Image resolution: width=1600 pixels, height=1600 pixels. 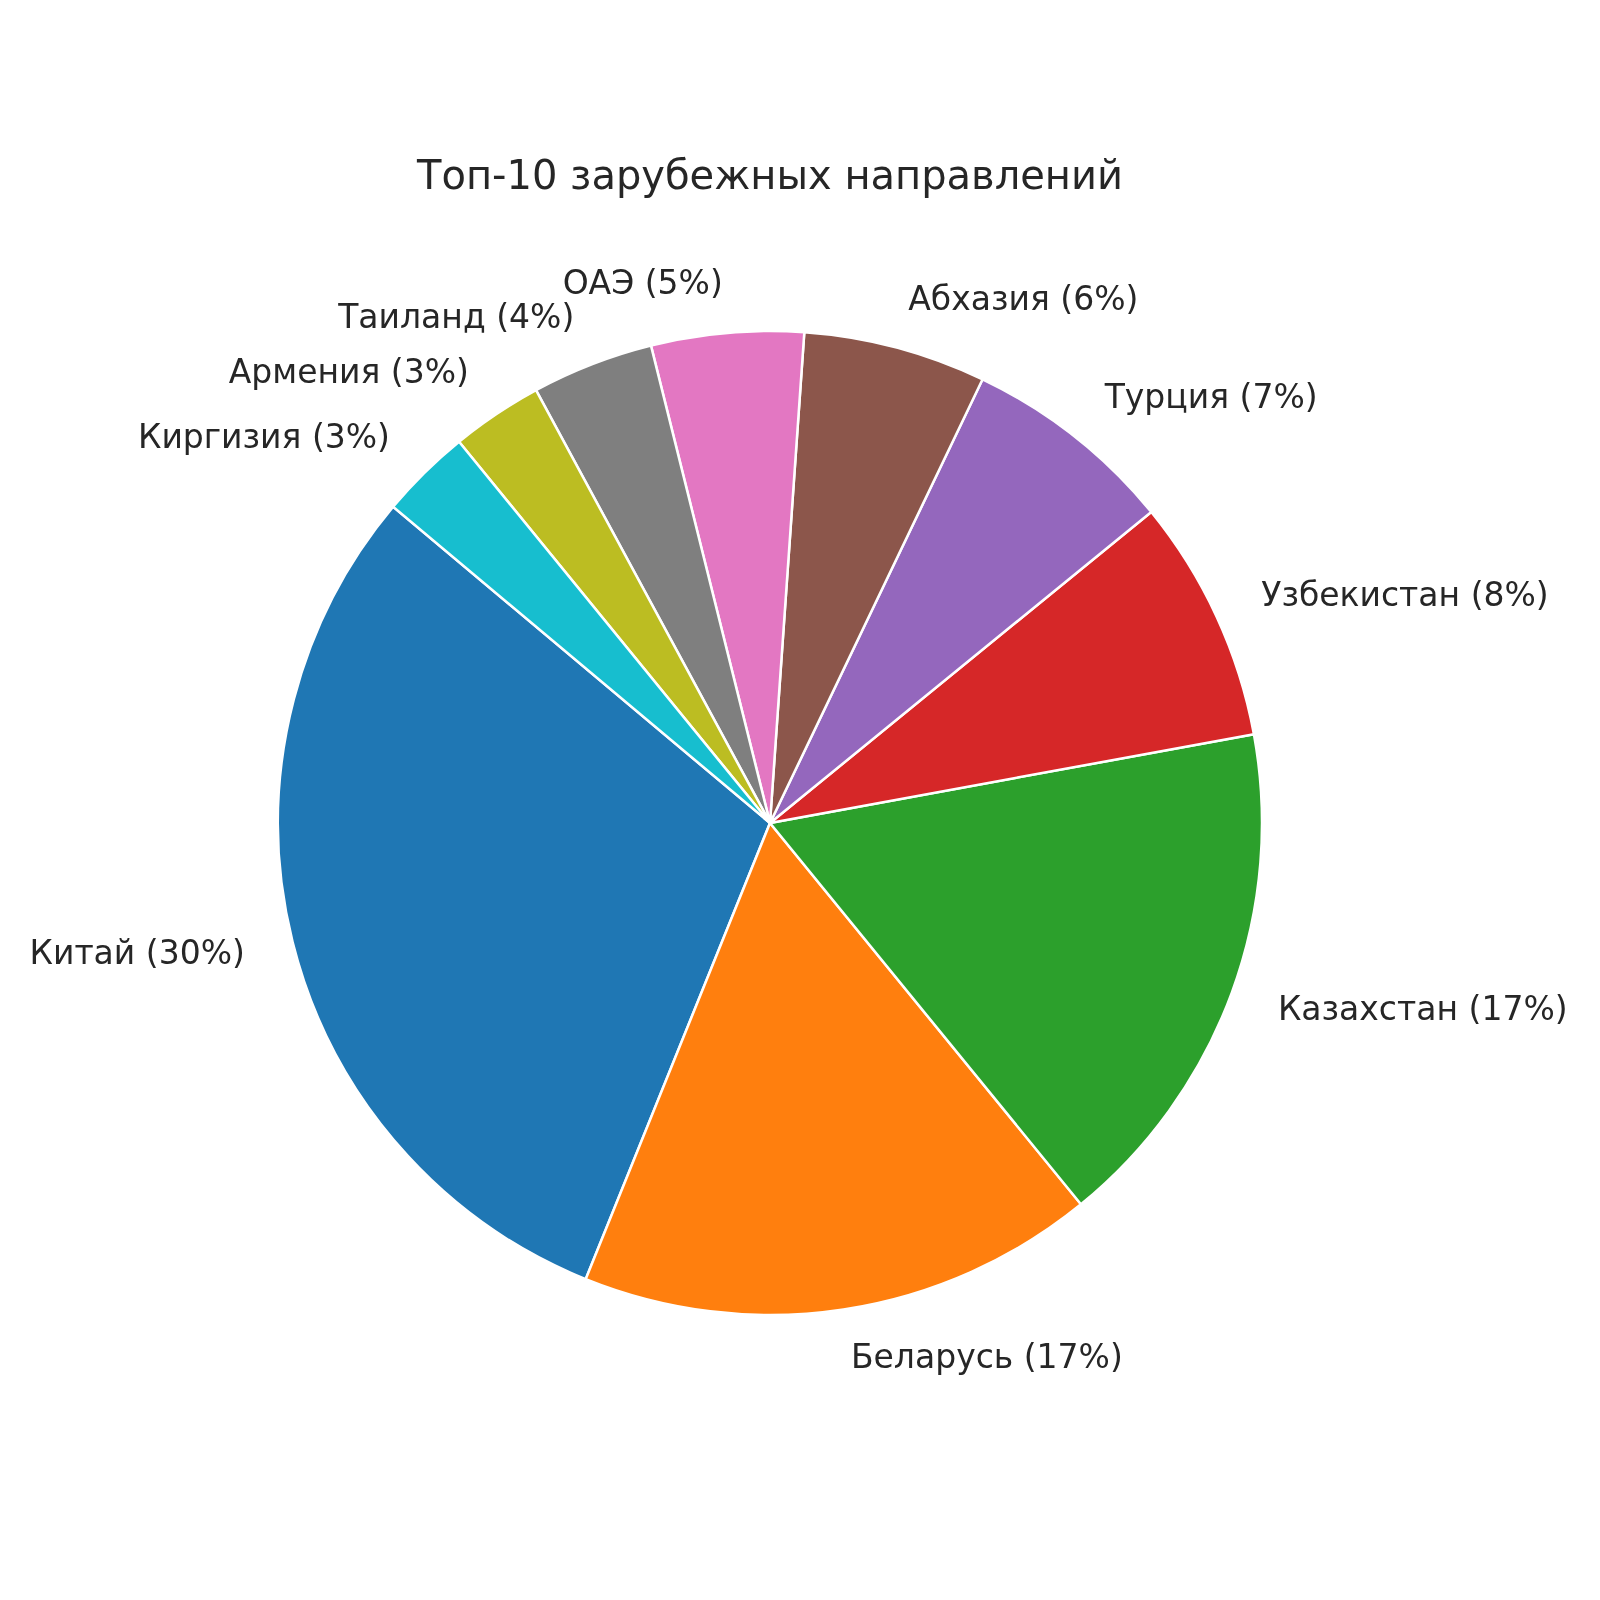 I want to click on slice-label: Беларусь (17%), so click(x=986, y=1357).